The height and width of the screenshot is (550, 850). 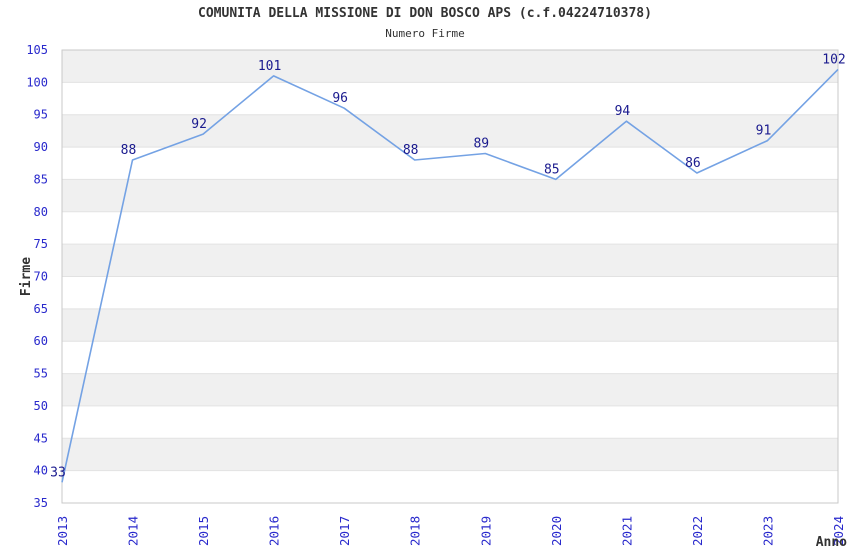 I want to click on x-tick-label: 2018, so click(x=415, y=531).